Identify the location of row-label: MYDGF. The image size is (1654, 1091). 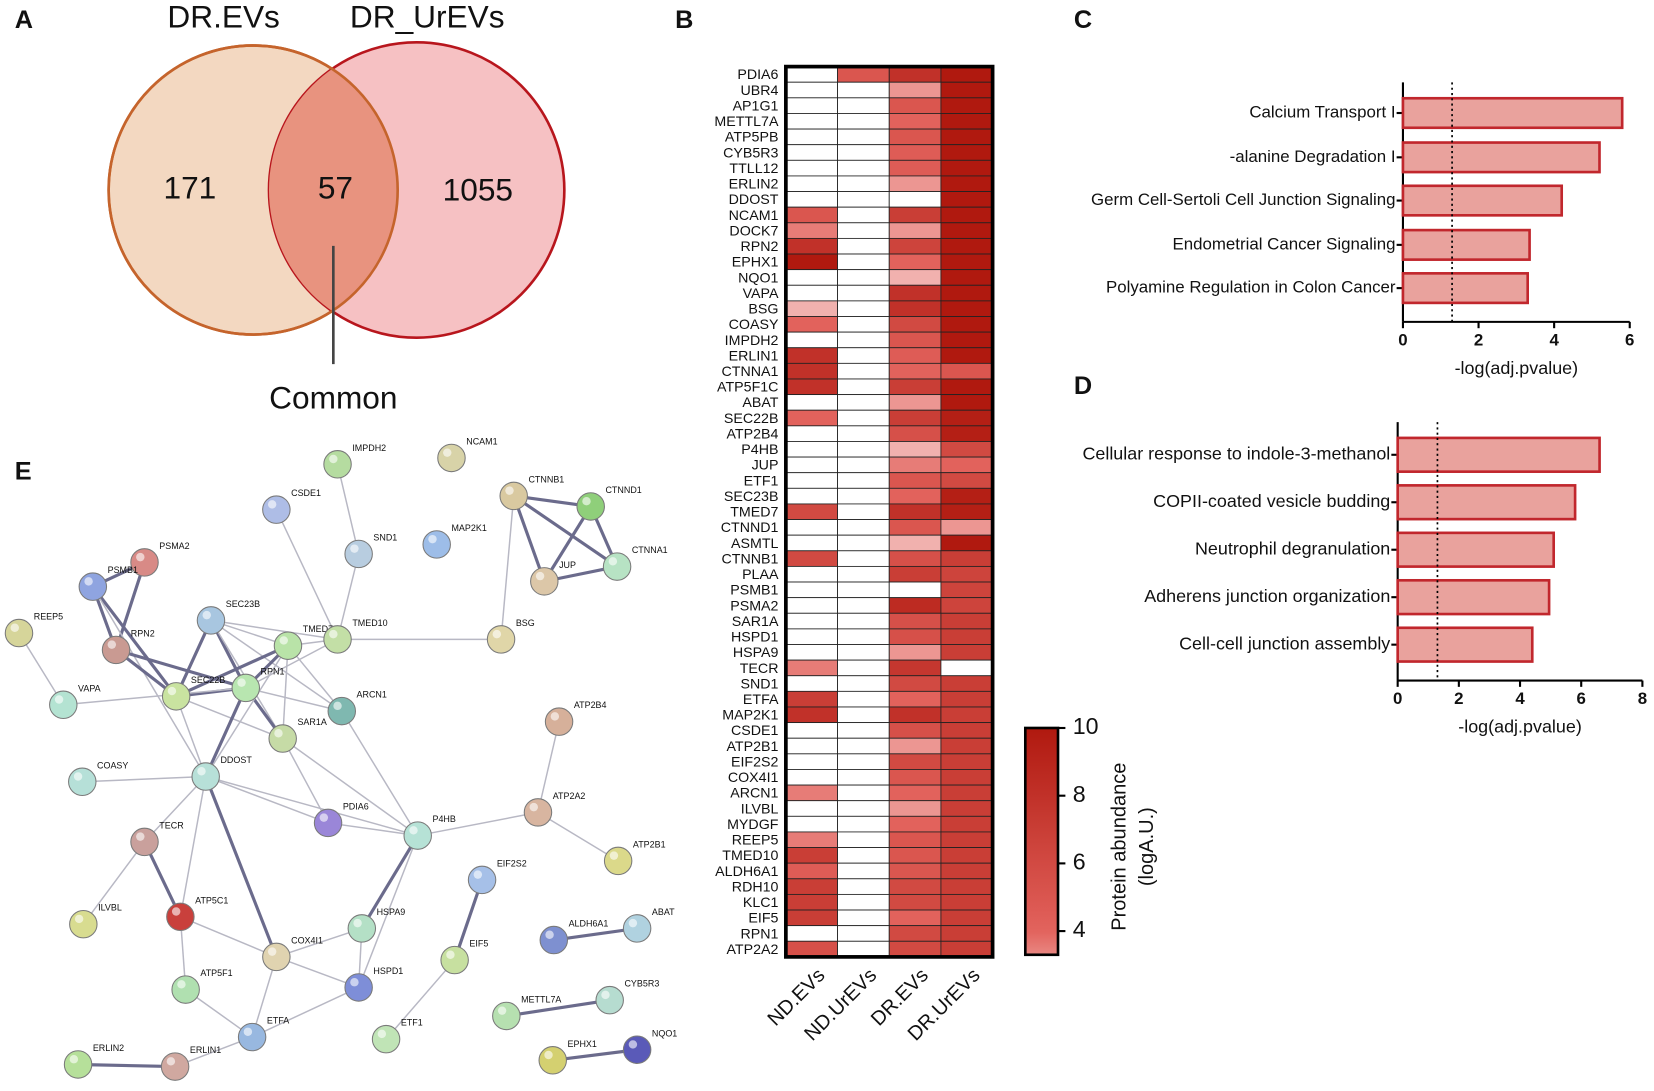
(753, 825).